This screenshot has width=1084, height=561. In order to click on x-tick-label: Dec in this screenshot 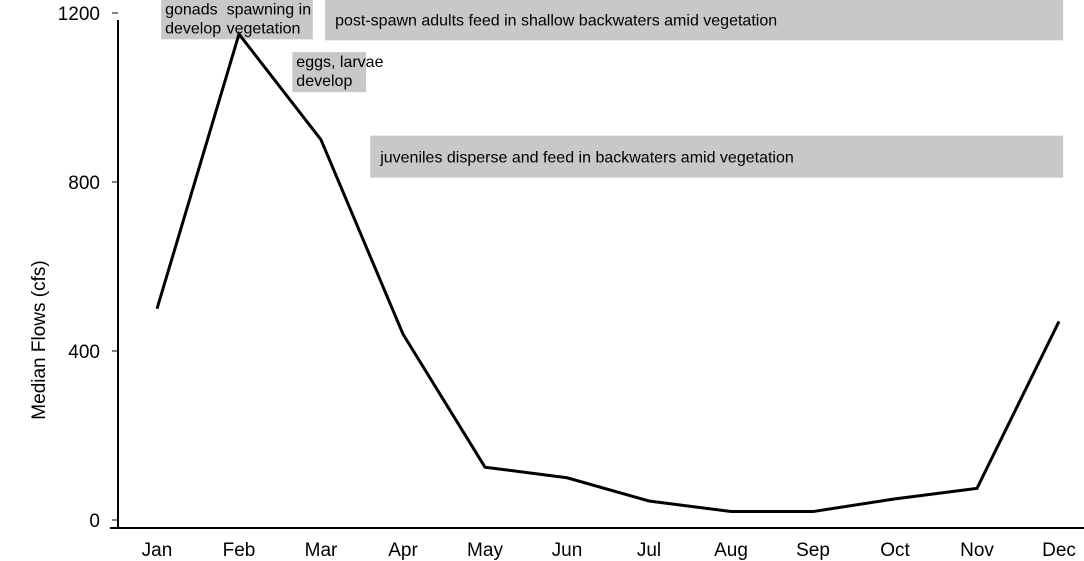, I will do `click(1059, 550)`.